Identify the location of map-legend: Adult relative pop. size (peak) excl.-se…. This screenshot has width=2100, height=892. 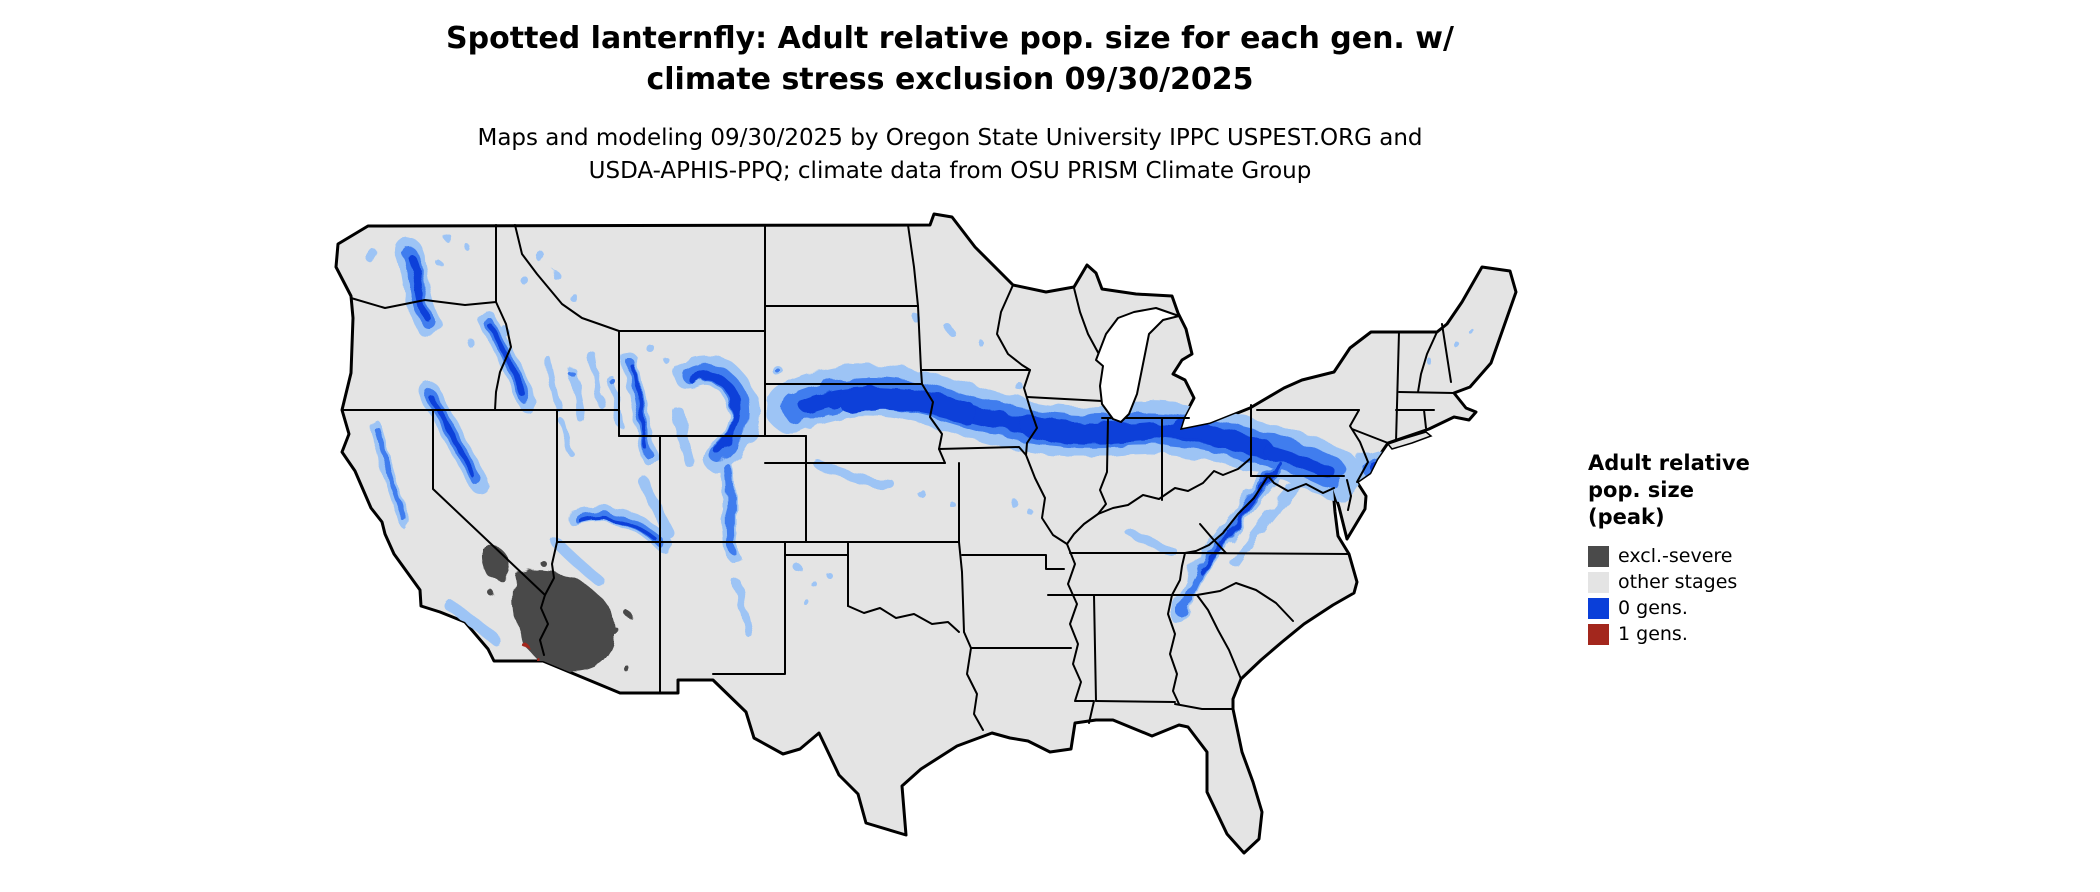
(1669, 548).